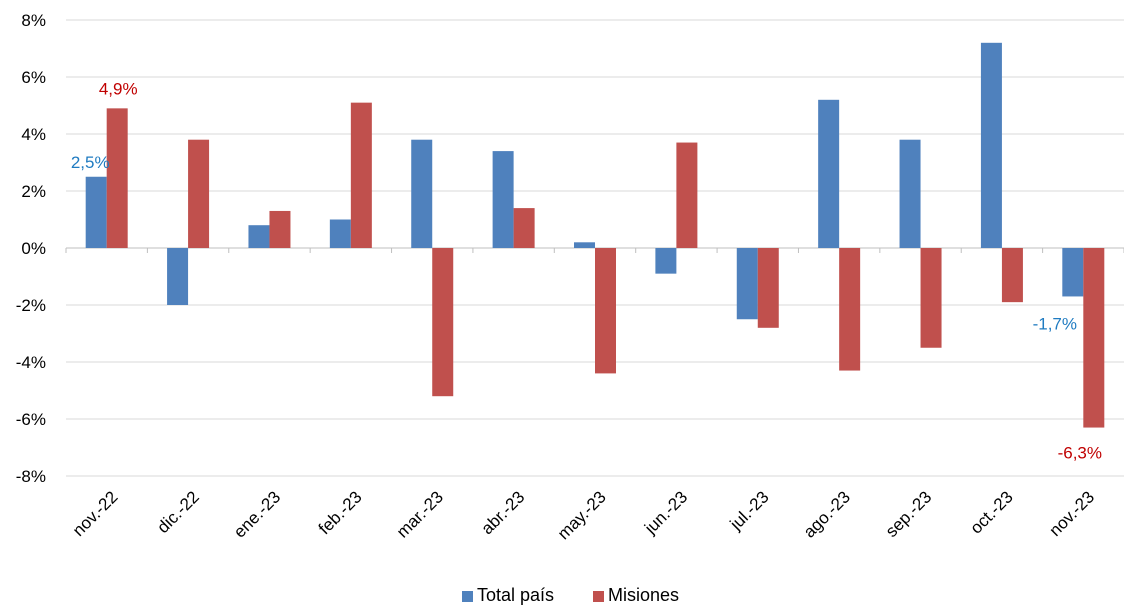 The image size is (1124, 606). I want to click on y-axis-ticks: -8% -6% -4% -2% 0% 2% 4% 6% 8%, so click(31, 248).